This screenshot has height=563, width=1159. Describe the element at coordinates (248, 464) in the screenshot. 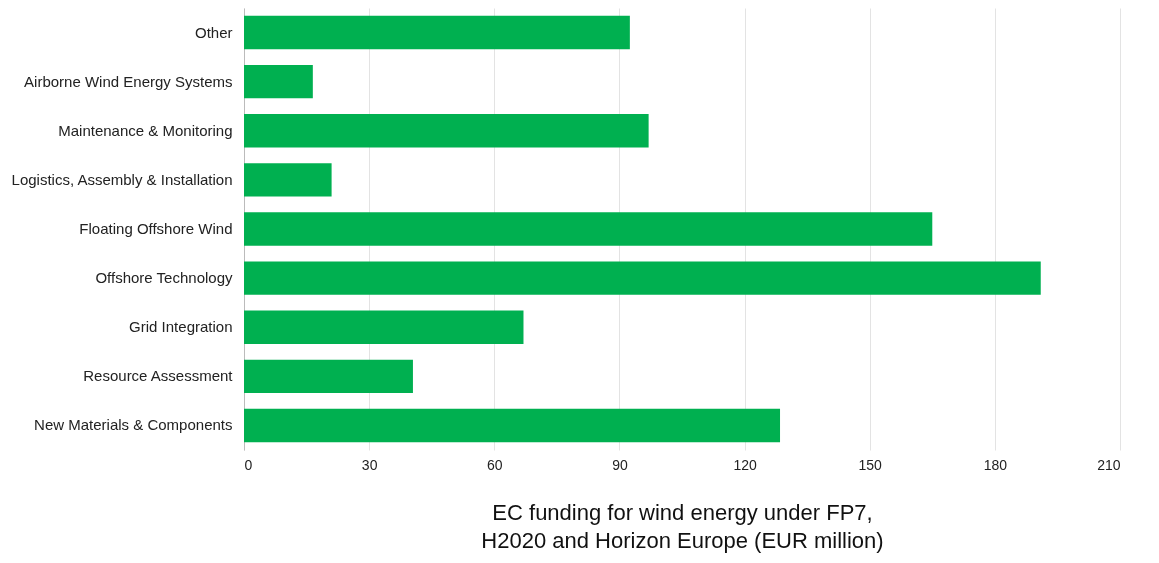

I see `x-tick-label: 0` at that location.